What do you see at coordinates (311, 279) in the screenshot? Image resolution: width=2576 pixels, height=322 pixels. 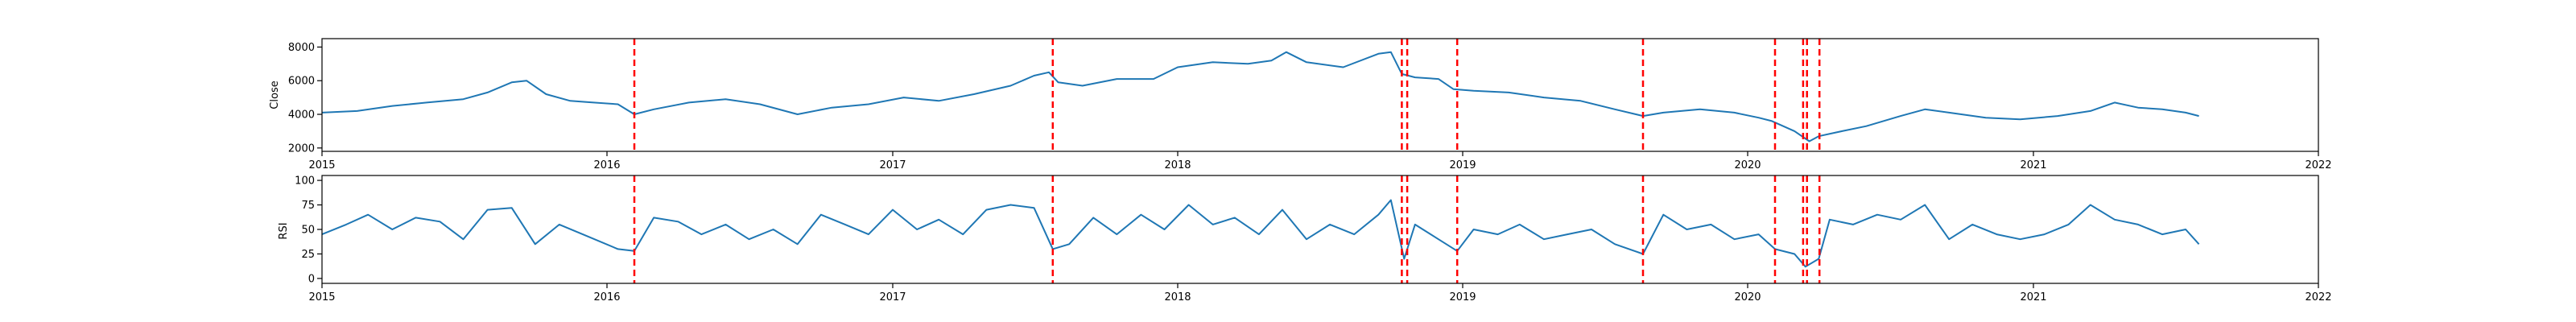 I see `y-tick-label: 0` at bounding box center [311, 279].